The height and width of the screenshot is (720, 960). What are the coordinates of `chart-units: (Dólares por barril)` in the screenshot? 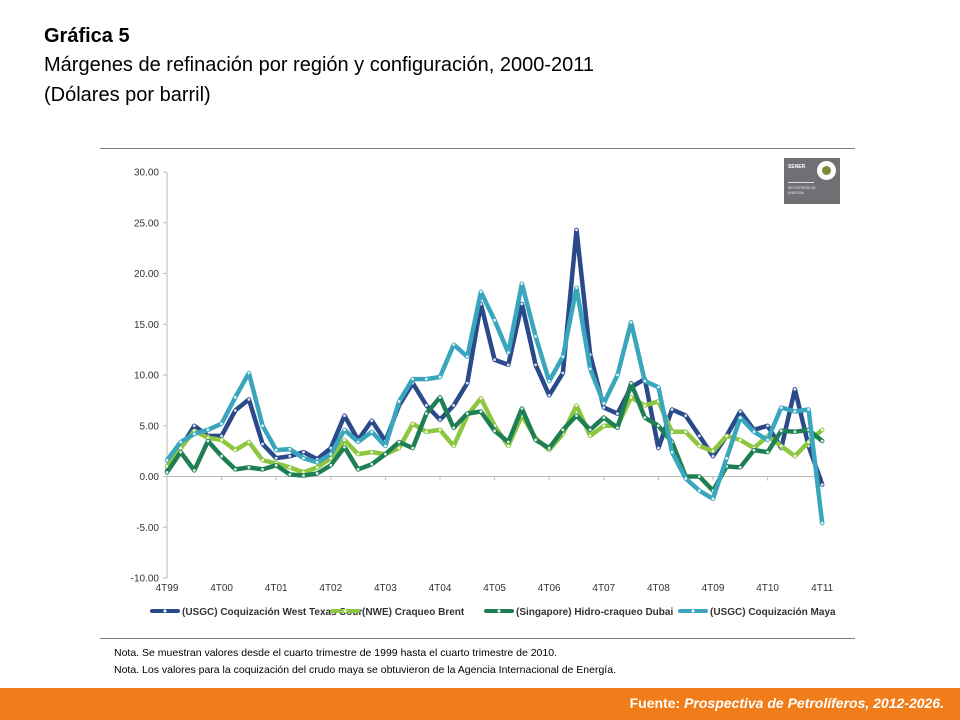 It's located at (127, 95).